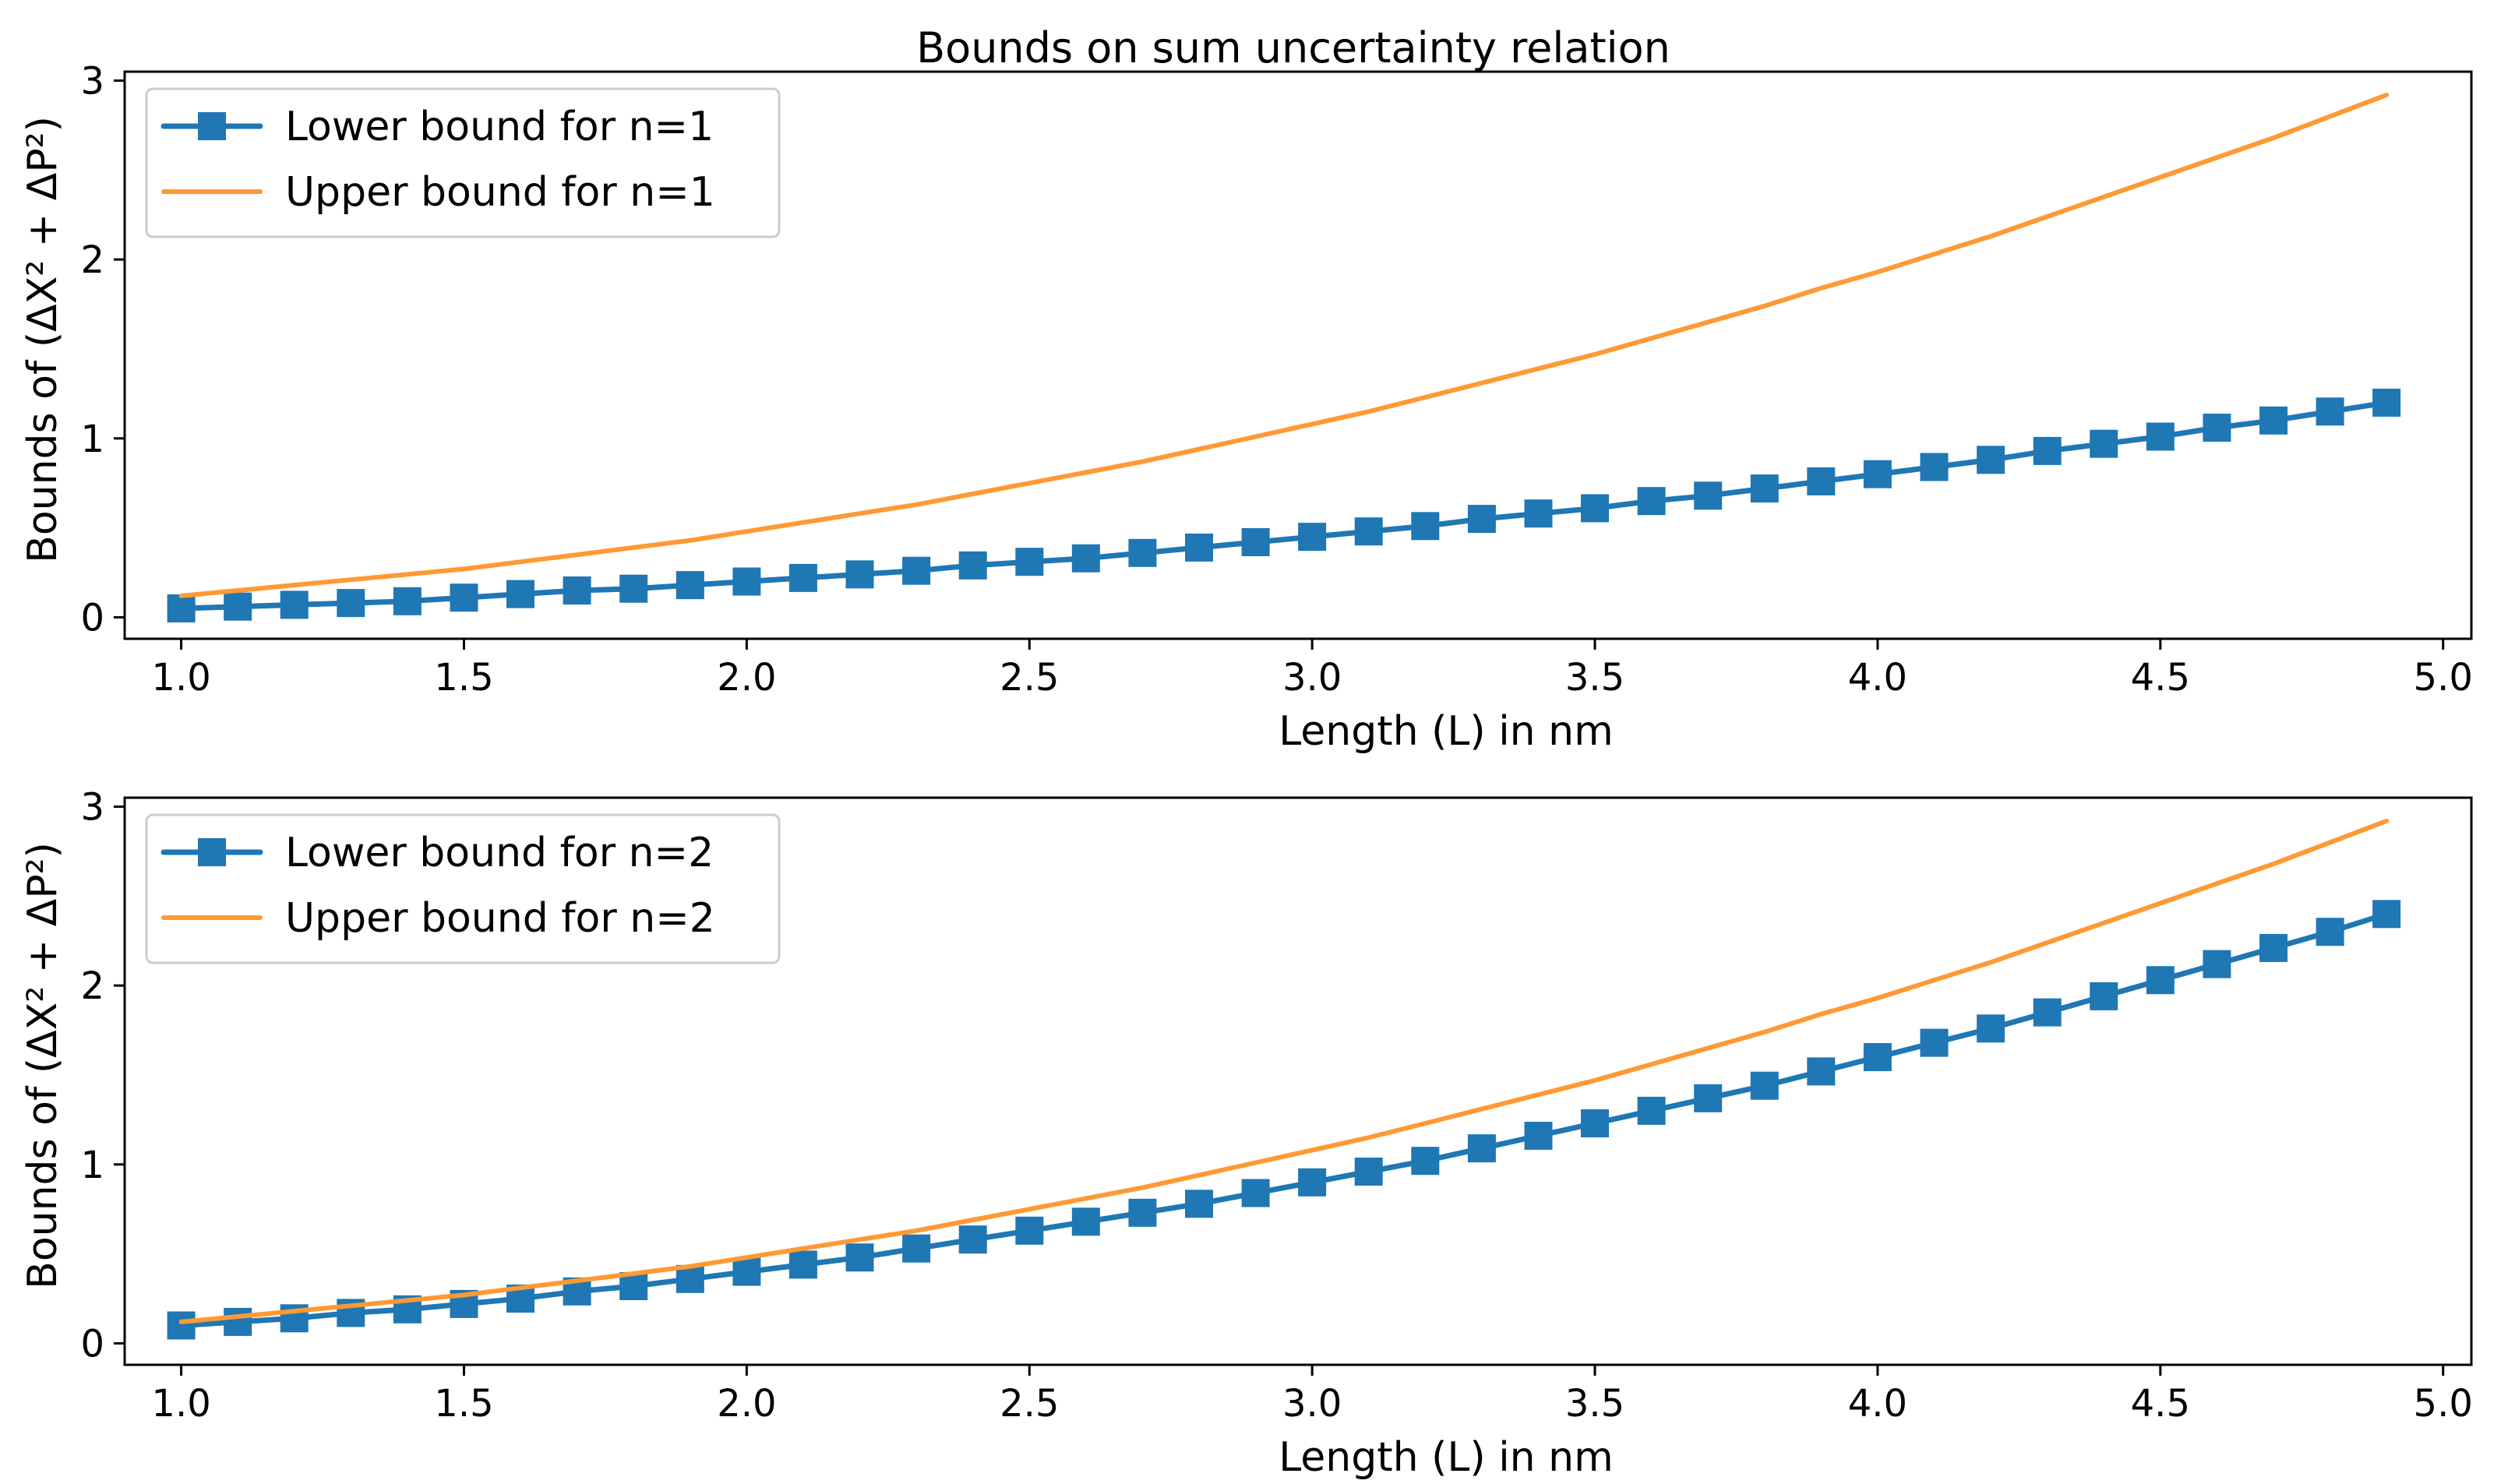 The image size is (2508, 1484). I want to click on legend: Lower bound for n=1 Upper bound for n=1, so click(463, 162).